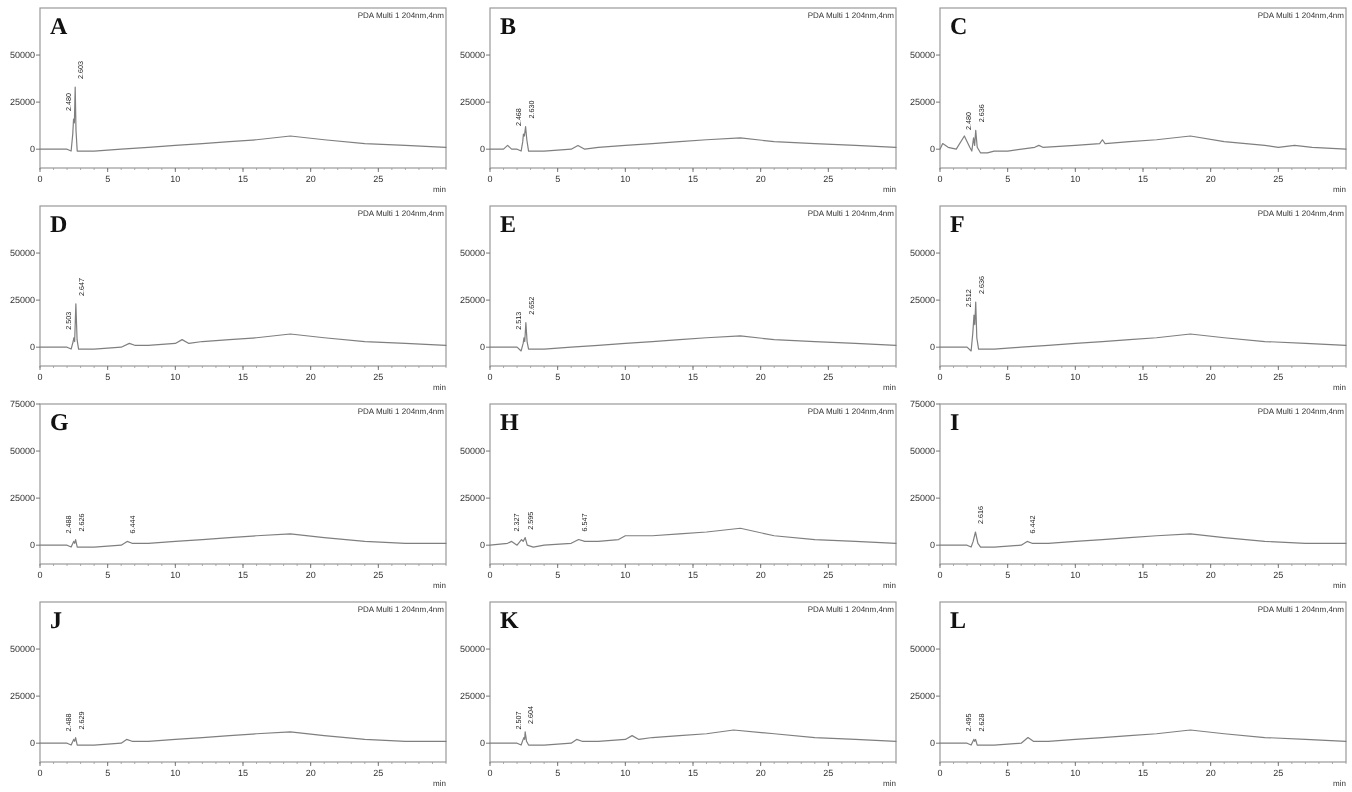 The height and width of the screenshot is (792, 1352). I want to click on chart-title: J, so click(56, 620).